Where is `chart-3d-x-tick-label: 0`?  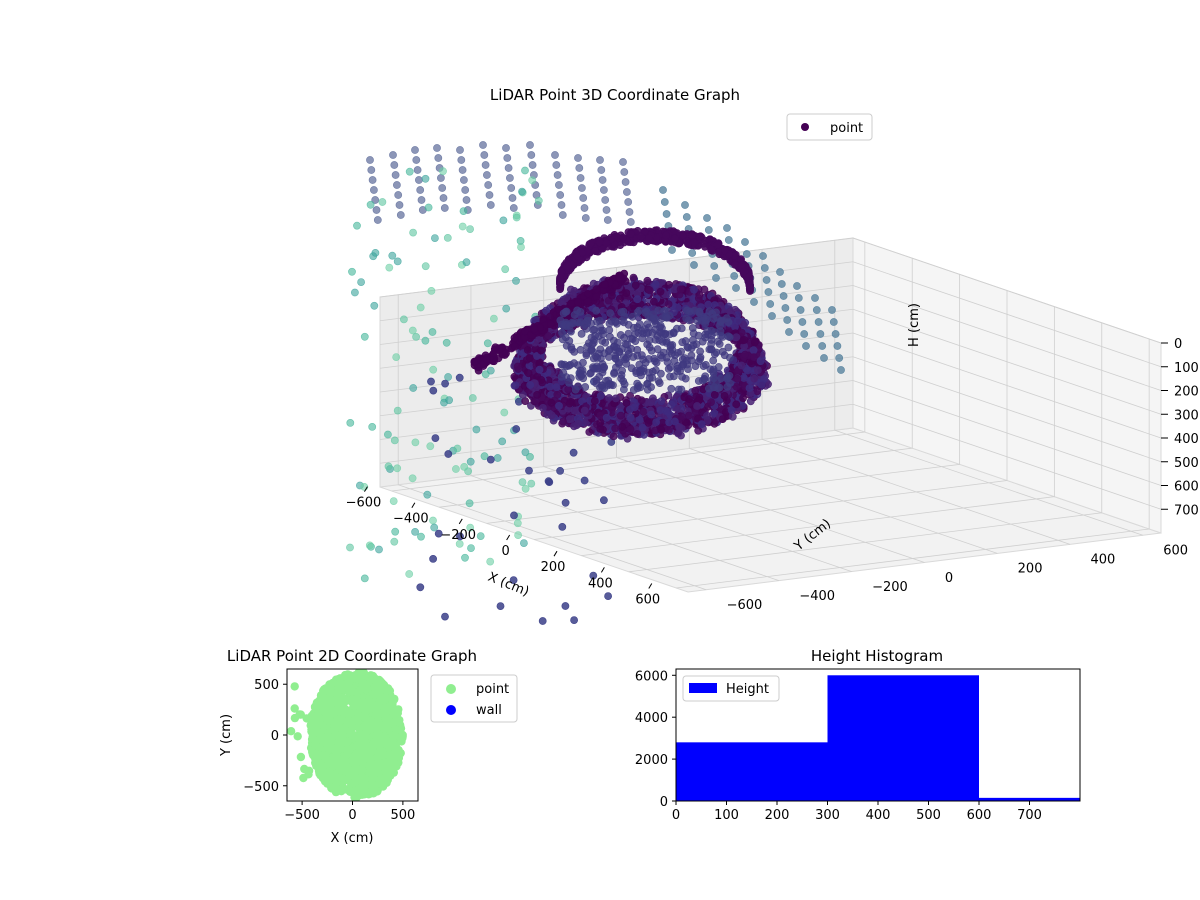 chart-3d-x-tick-label: 0 is located at coordinates (505, 551).